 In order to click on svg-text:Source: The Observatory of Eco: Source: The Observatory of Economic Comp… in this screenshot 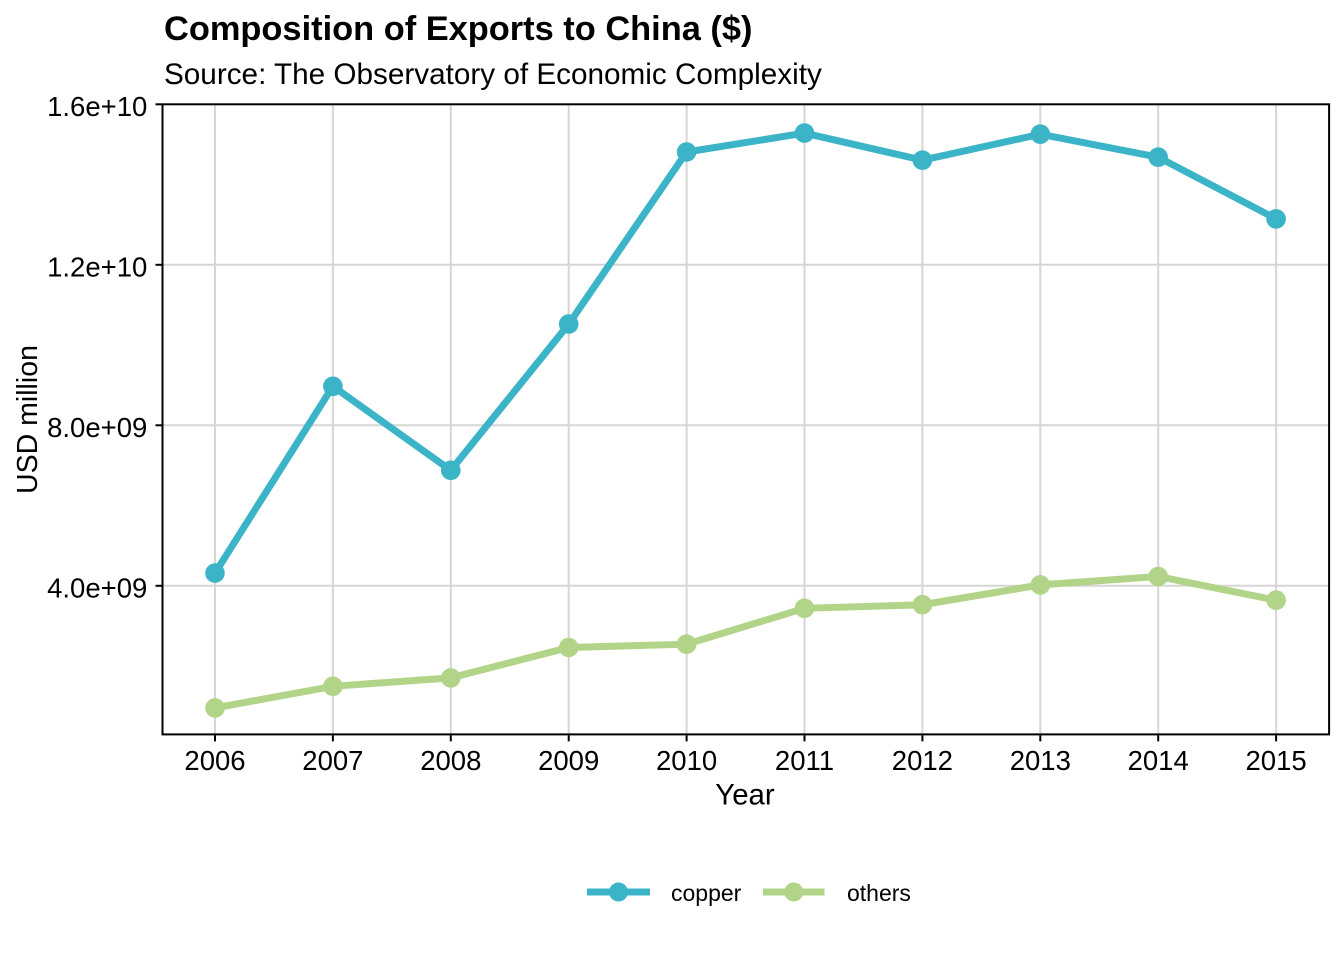, I will do `click(493, 74)`.